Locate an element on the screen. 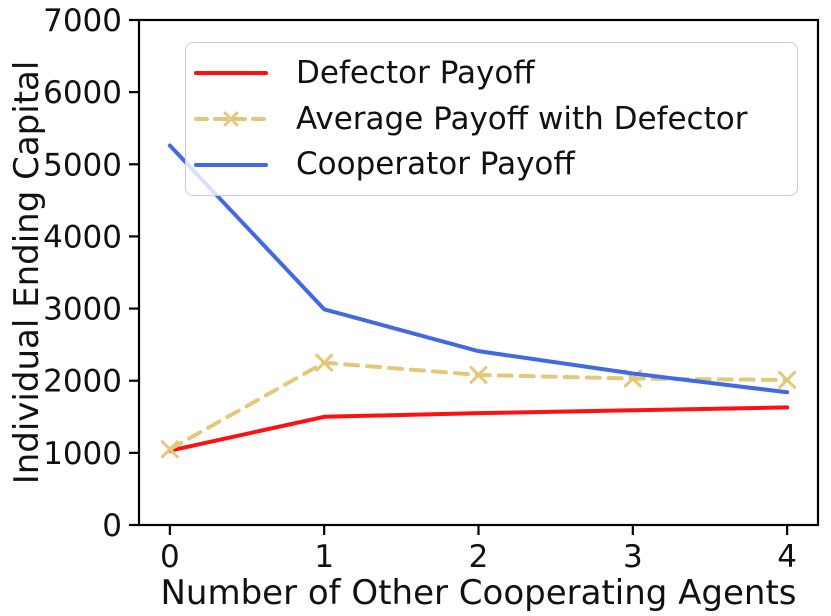  y-tick-label: 2000 is located at coordinates (82, 382).